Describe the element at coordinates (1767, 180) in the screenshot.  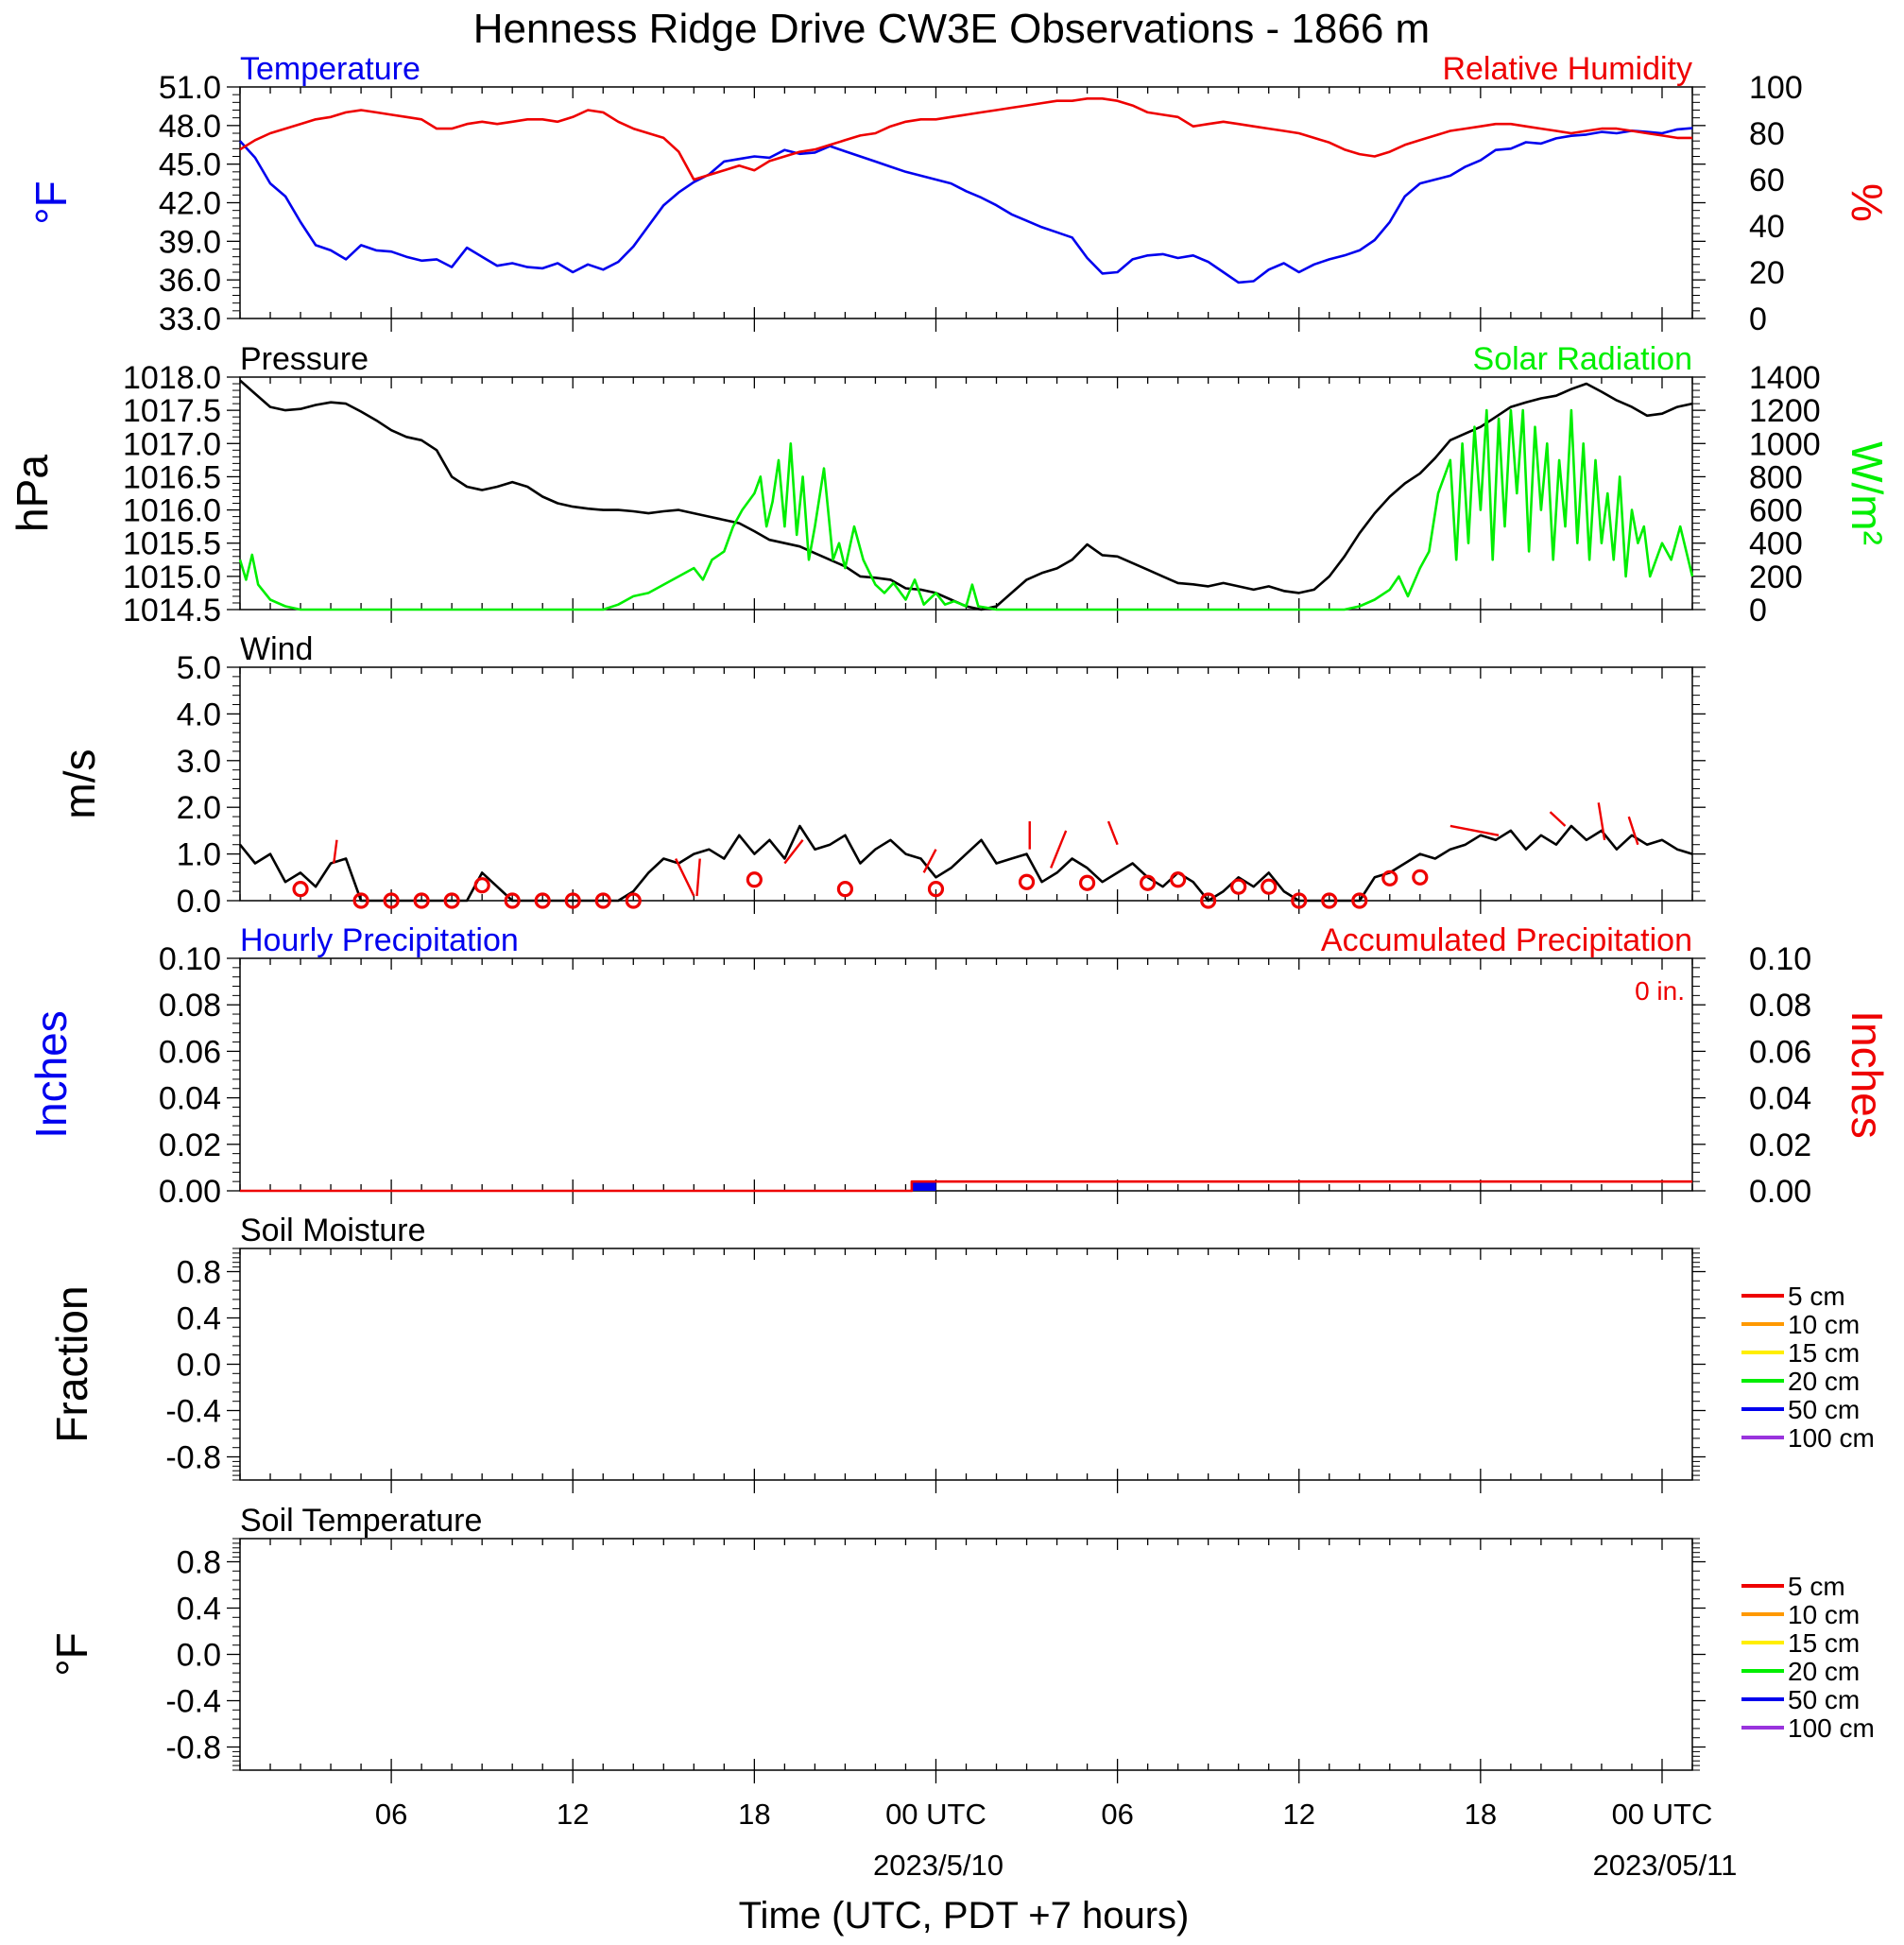
I see `y-right-tick-label: 60` at that location.